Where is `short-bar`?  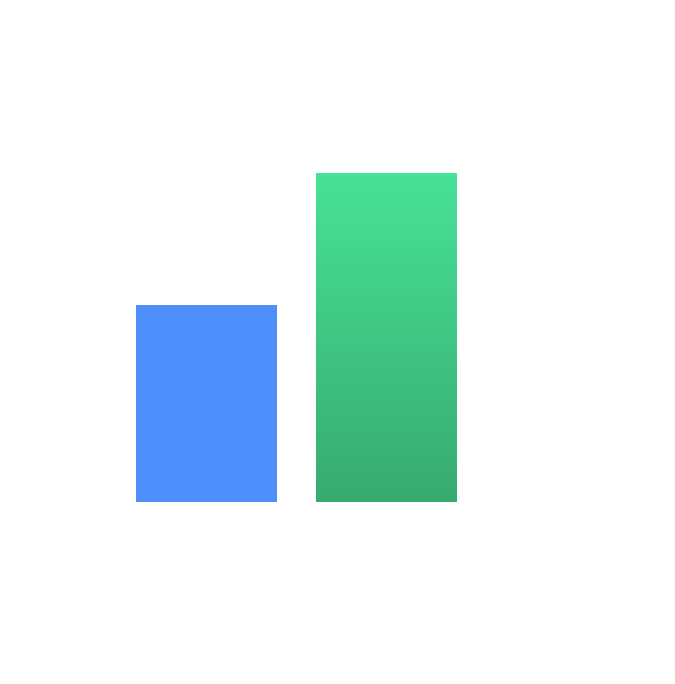 short-bar is located at coordinates (206, 403).